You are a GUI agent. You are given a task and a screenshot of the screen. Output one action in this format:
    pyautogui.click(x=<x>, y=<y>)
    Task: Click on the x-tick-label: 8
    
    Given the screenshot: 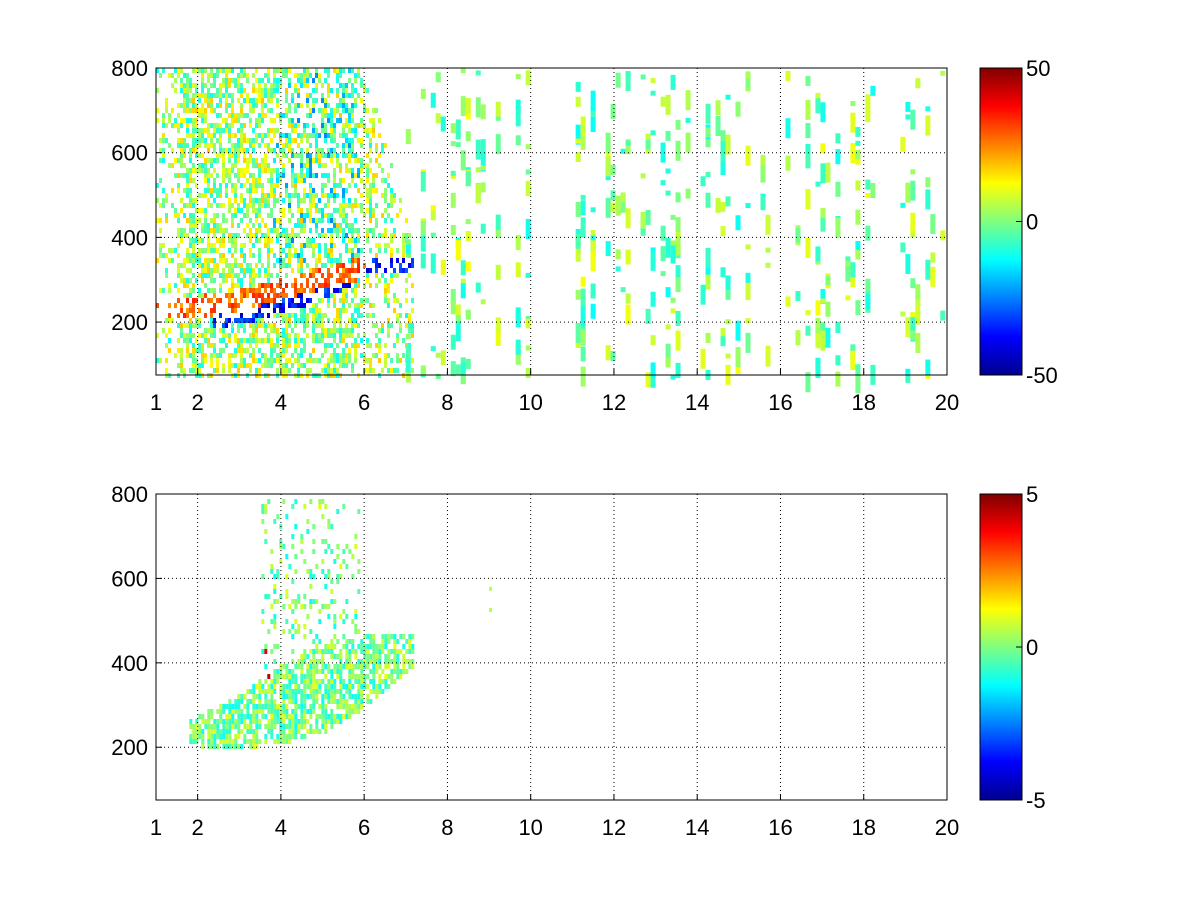 What is the action you would take?
    pyautogui.click(x=447, y=402)
    